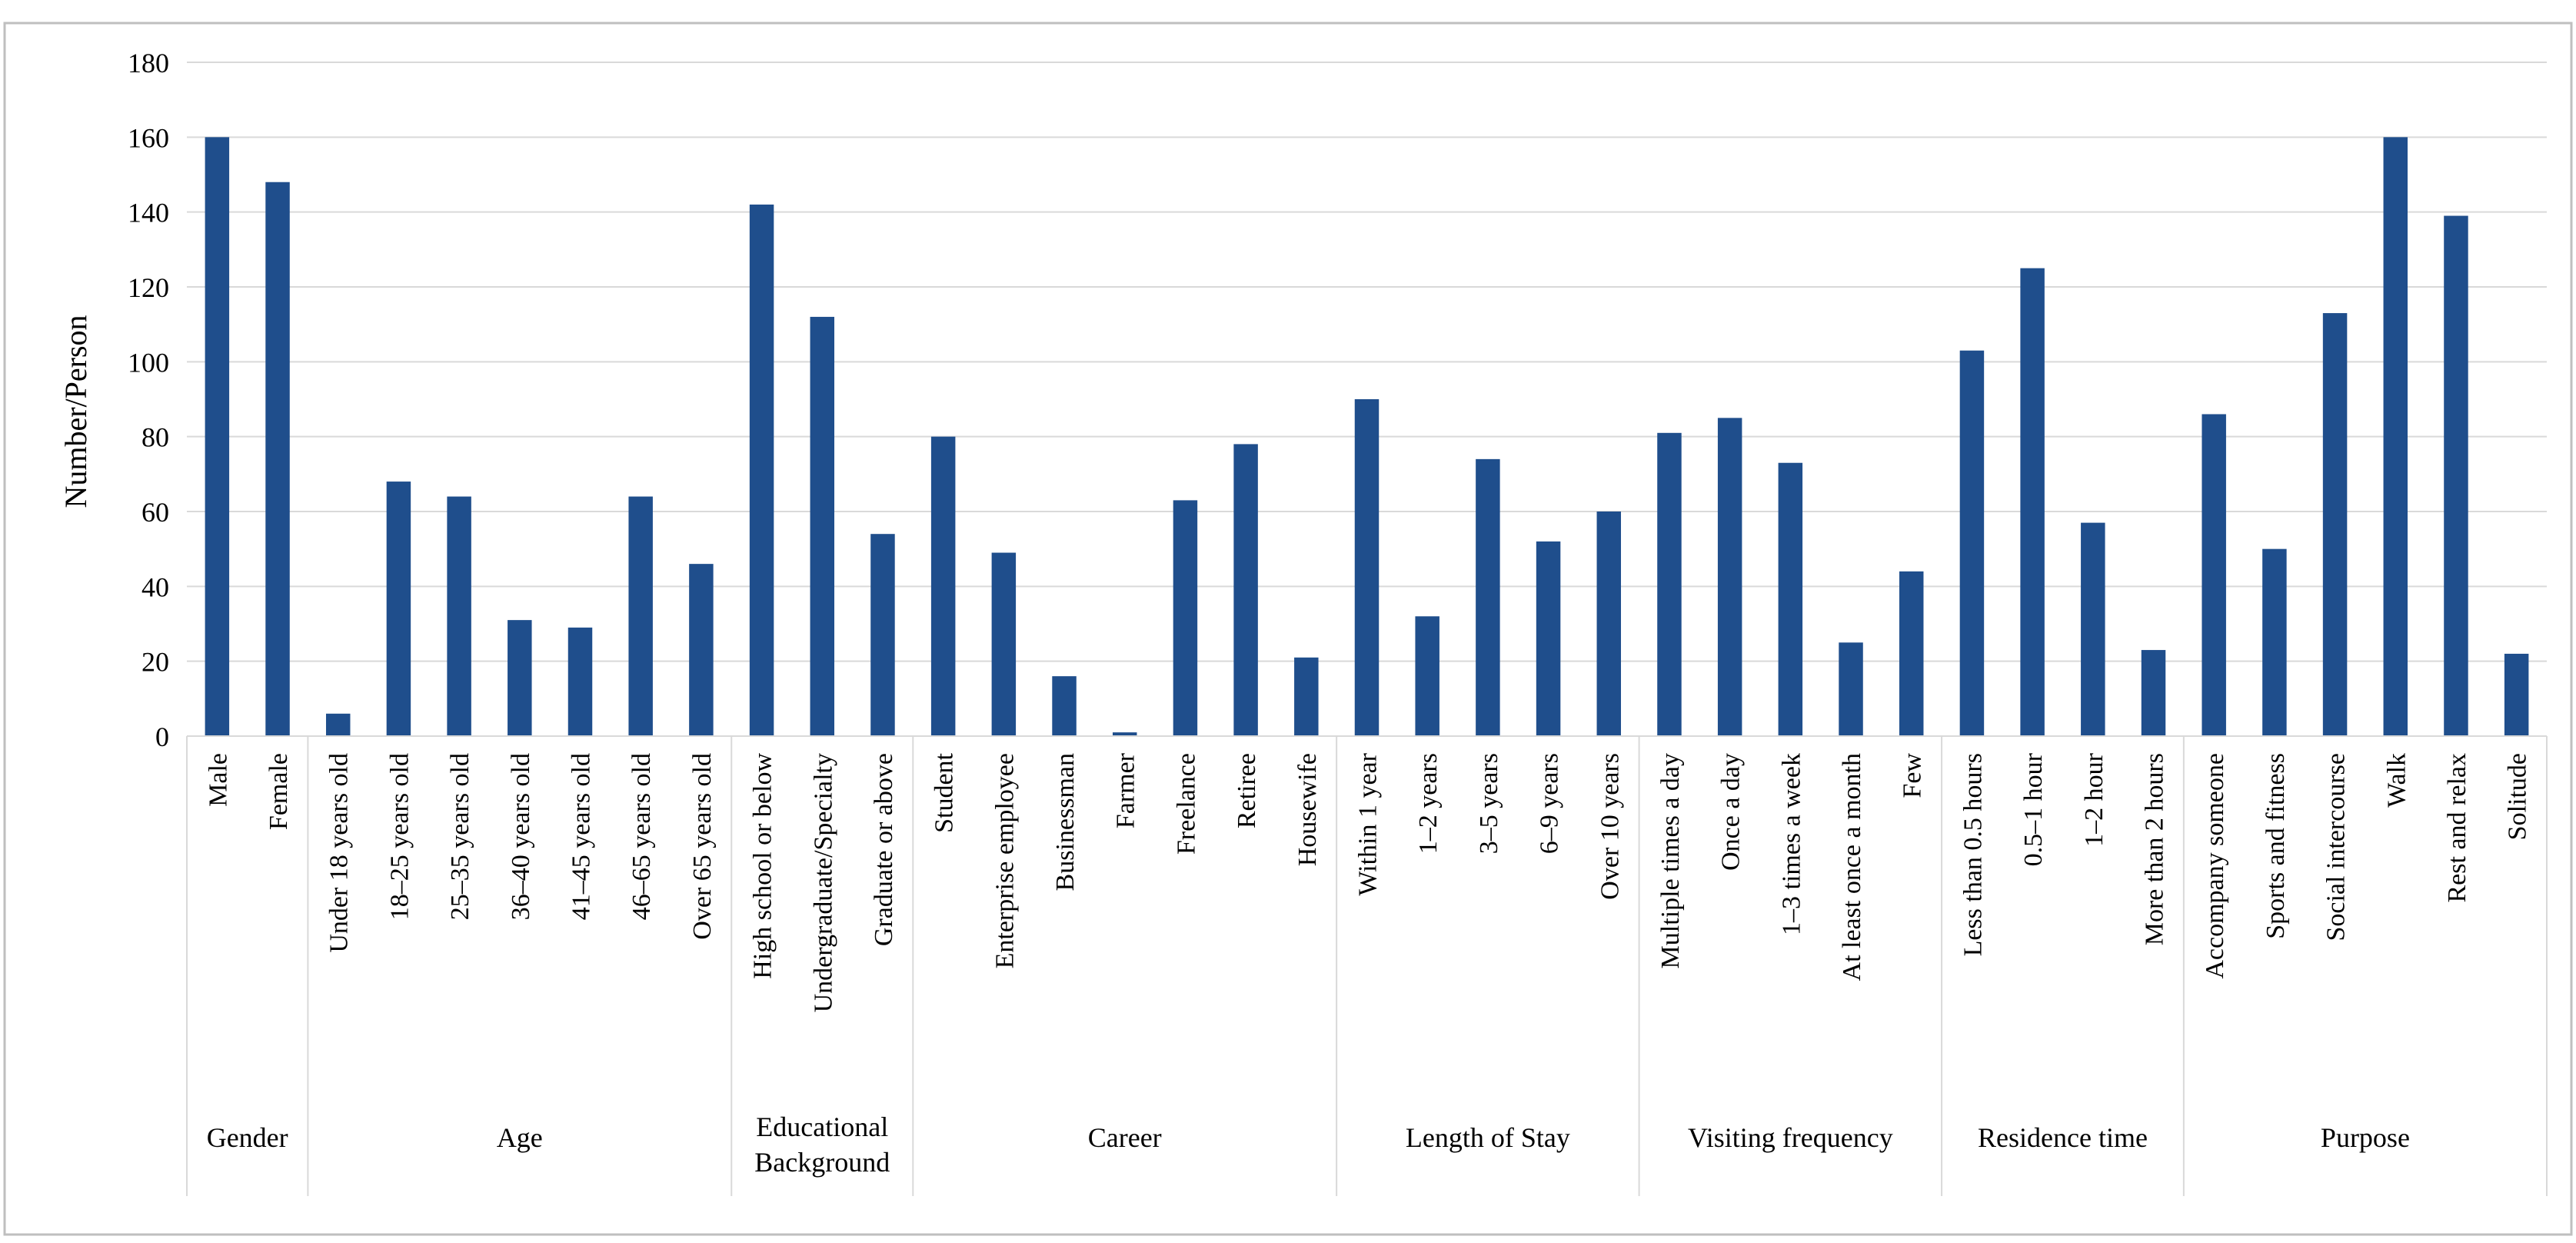  I want to click on x-tick-label: Over 65 years old, so click(703, 846).